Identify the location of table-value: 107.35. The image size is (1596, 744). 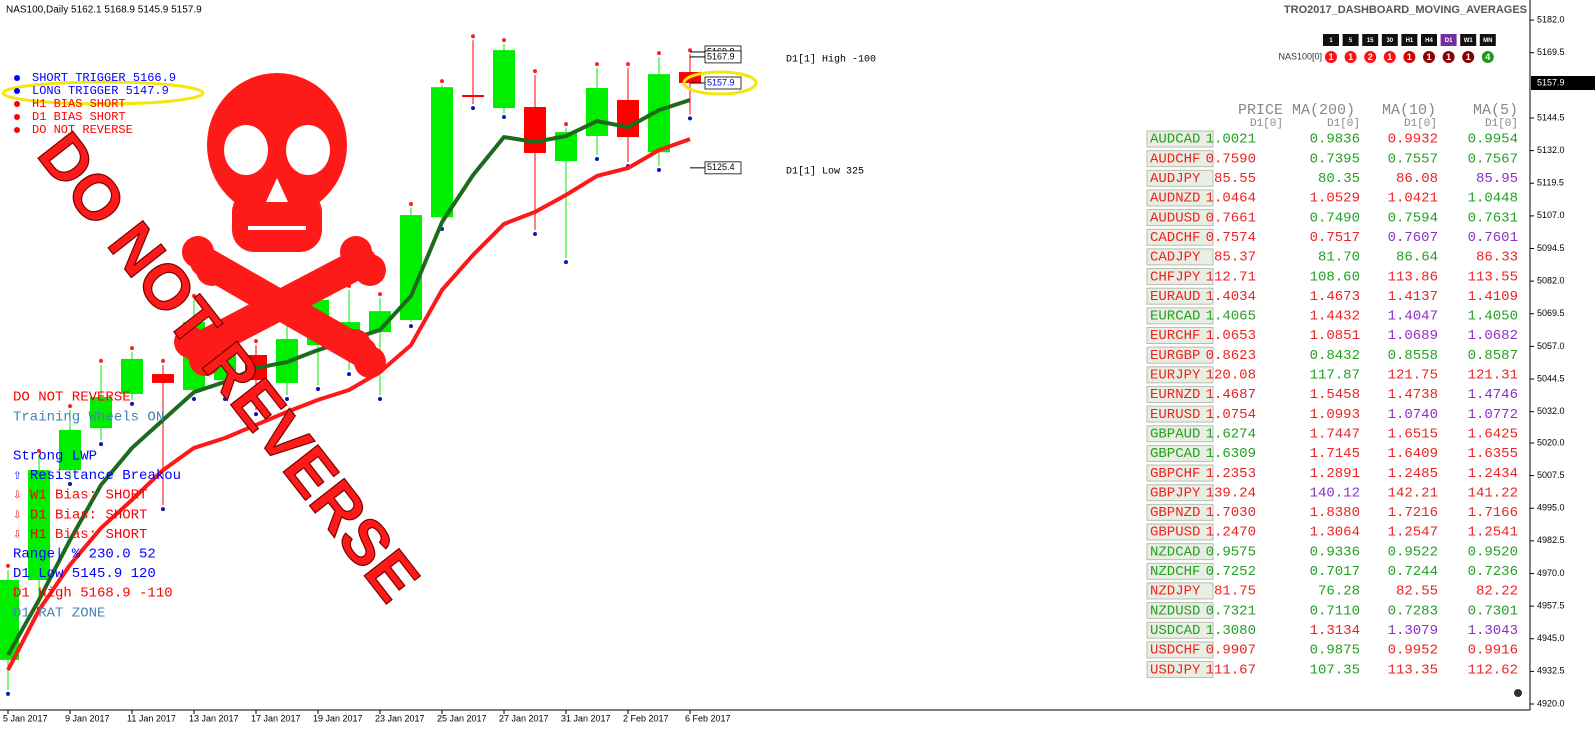
(1335, 670).